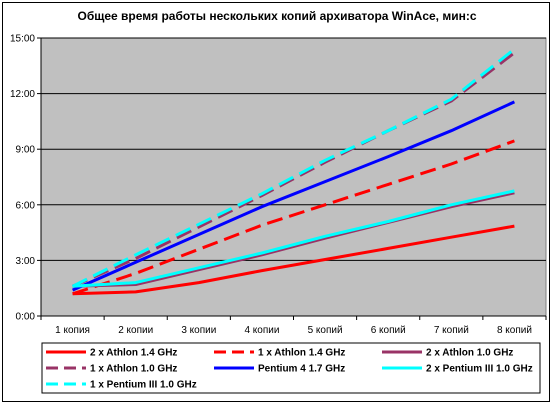 The image size is (554, 406). Describe the element at coordinates (143, 385) in the screenshot. I see `legend-label: 1 x Pentium III 1.0 GHz` at that location.